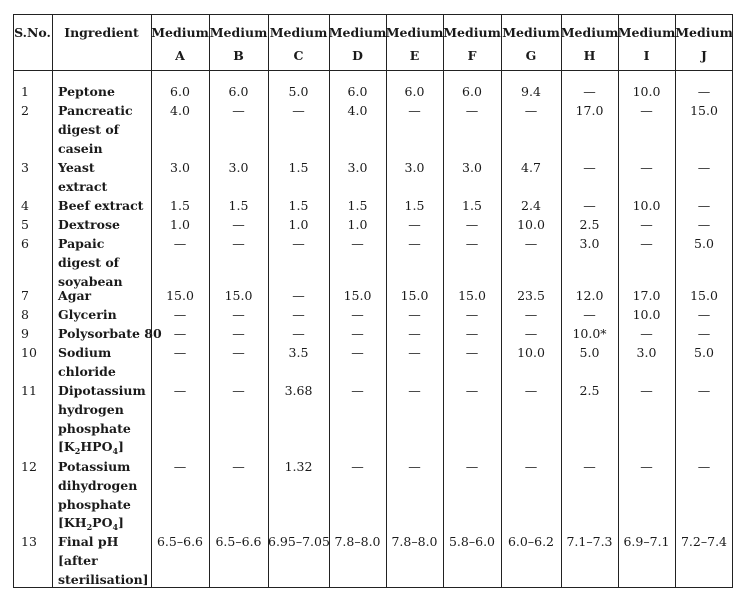 The image size is (746, 606). Describe the element at coordinates (76, 167) in the screenshot. I see `ingredient-name: Yeast` at that location.